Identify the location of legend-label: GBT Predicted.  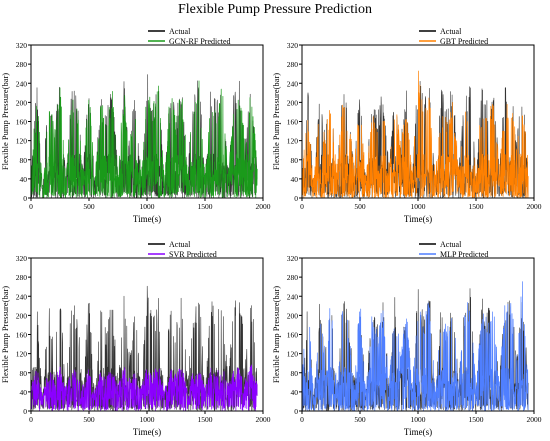
(464, 41).